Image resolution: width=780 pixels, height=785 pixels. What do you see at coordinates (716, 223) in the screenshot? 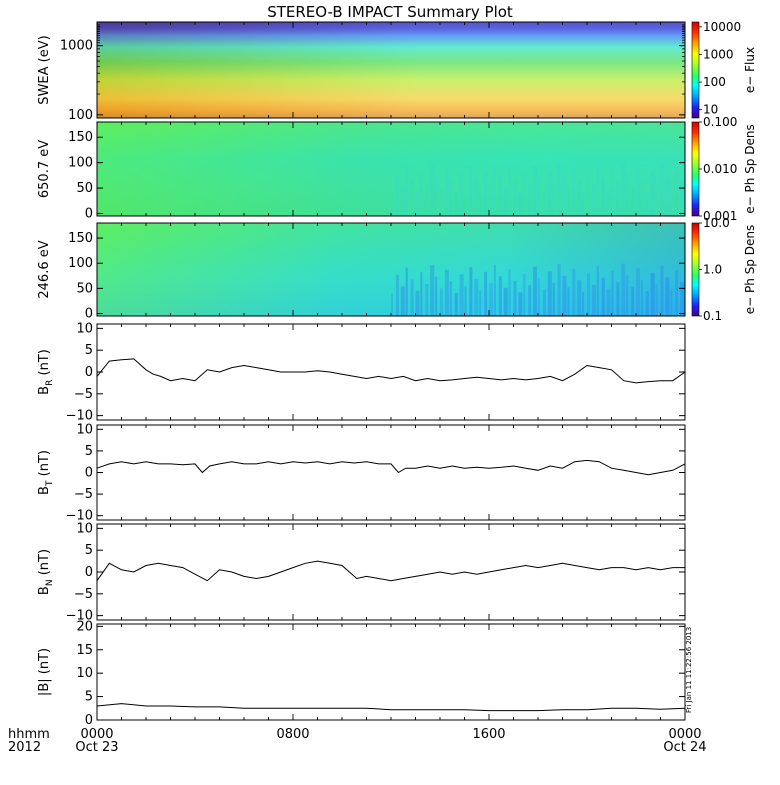
I see `colorbar-tick-label: 10.0` at bounding box center [716, 223].